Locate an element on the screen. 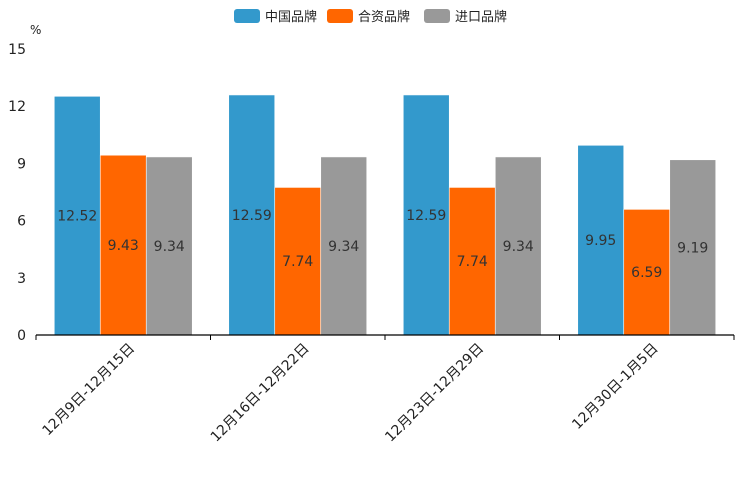 This screenshot has height=496, width=744. x-tick-label: 12月23日-12月29日 is located at coordinates (434, 393).